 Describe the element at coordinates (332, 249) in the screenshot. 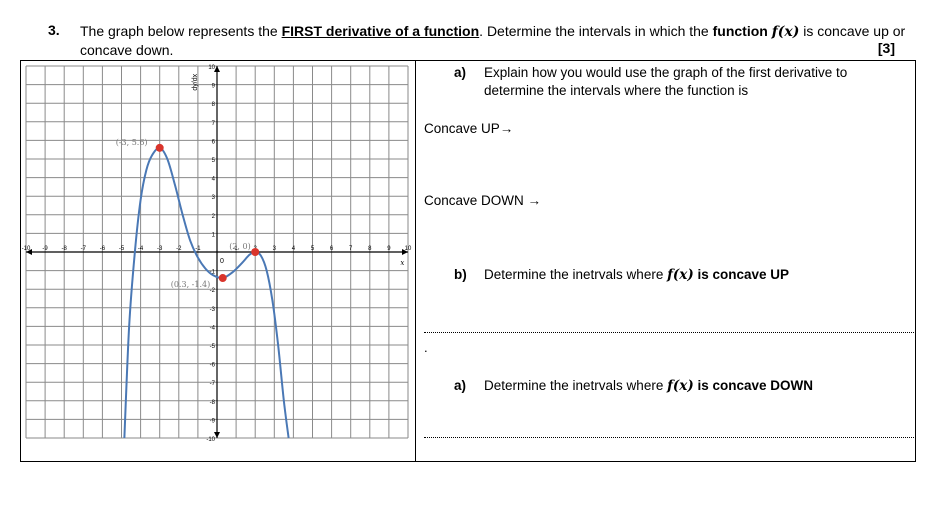

I see `x-tick-label: 6` at that location.